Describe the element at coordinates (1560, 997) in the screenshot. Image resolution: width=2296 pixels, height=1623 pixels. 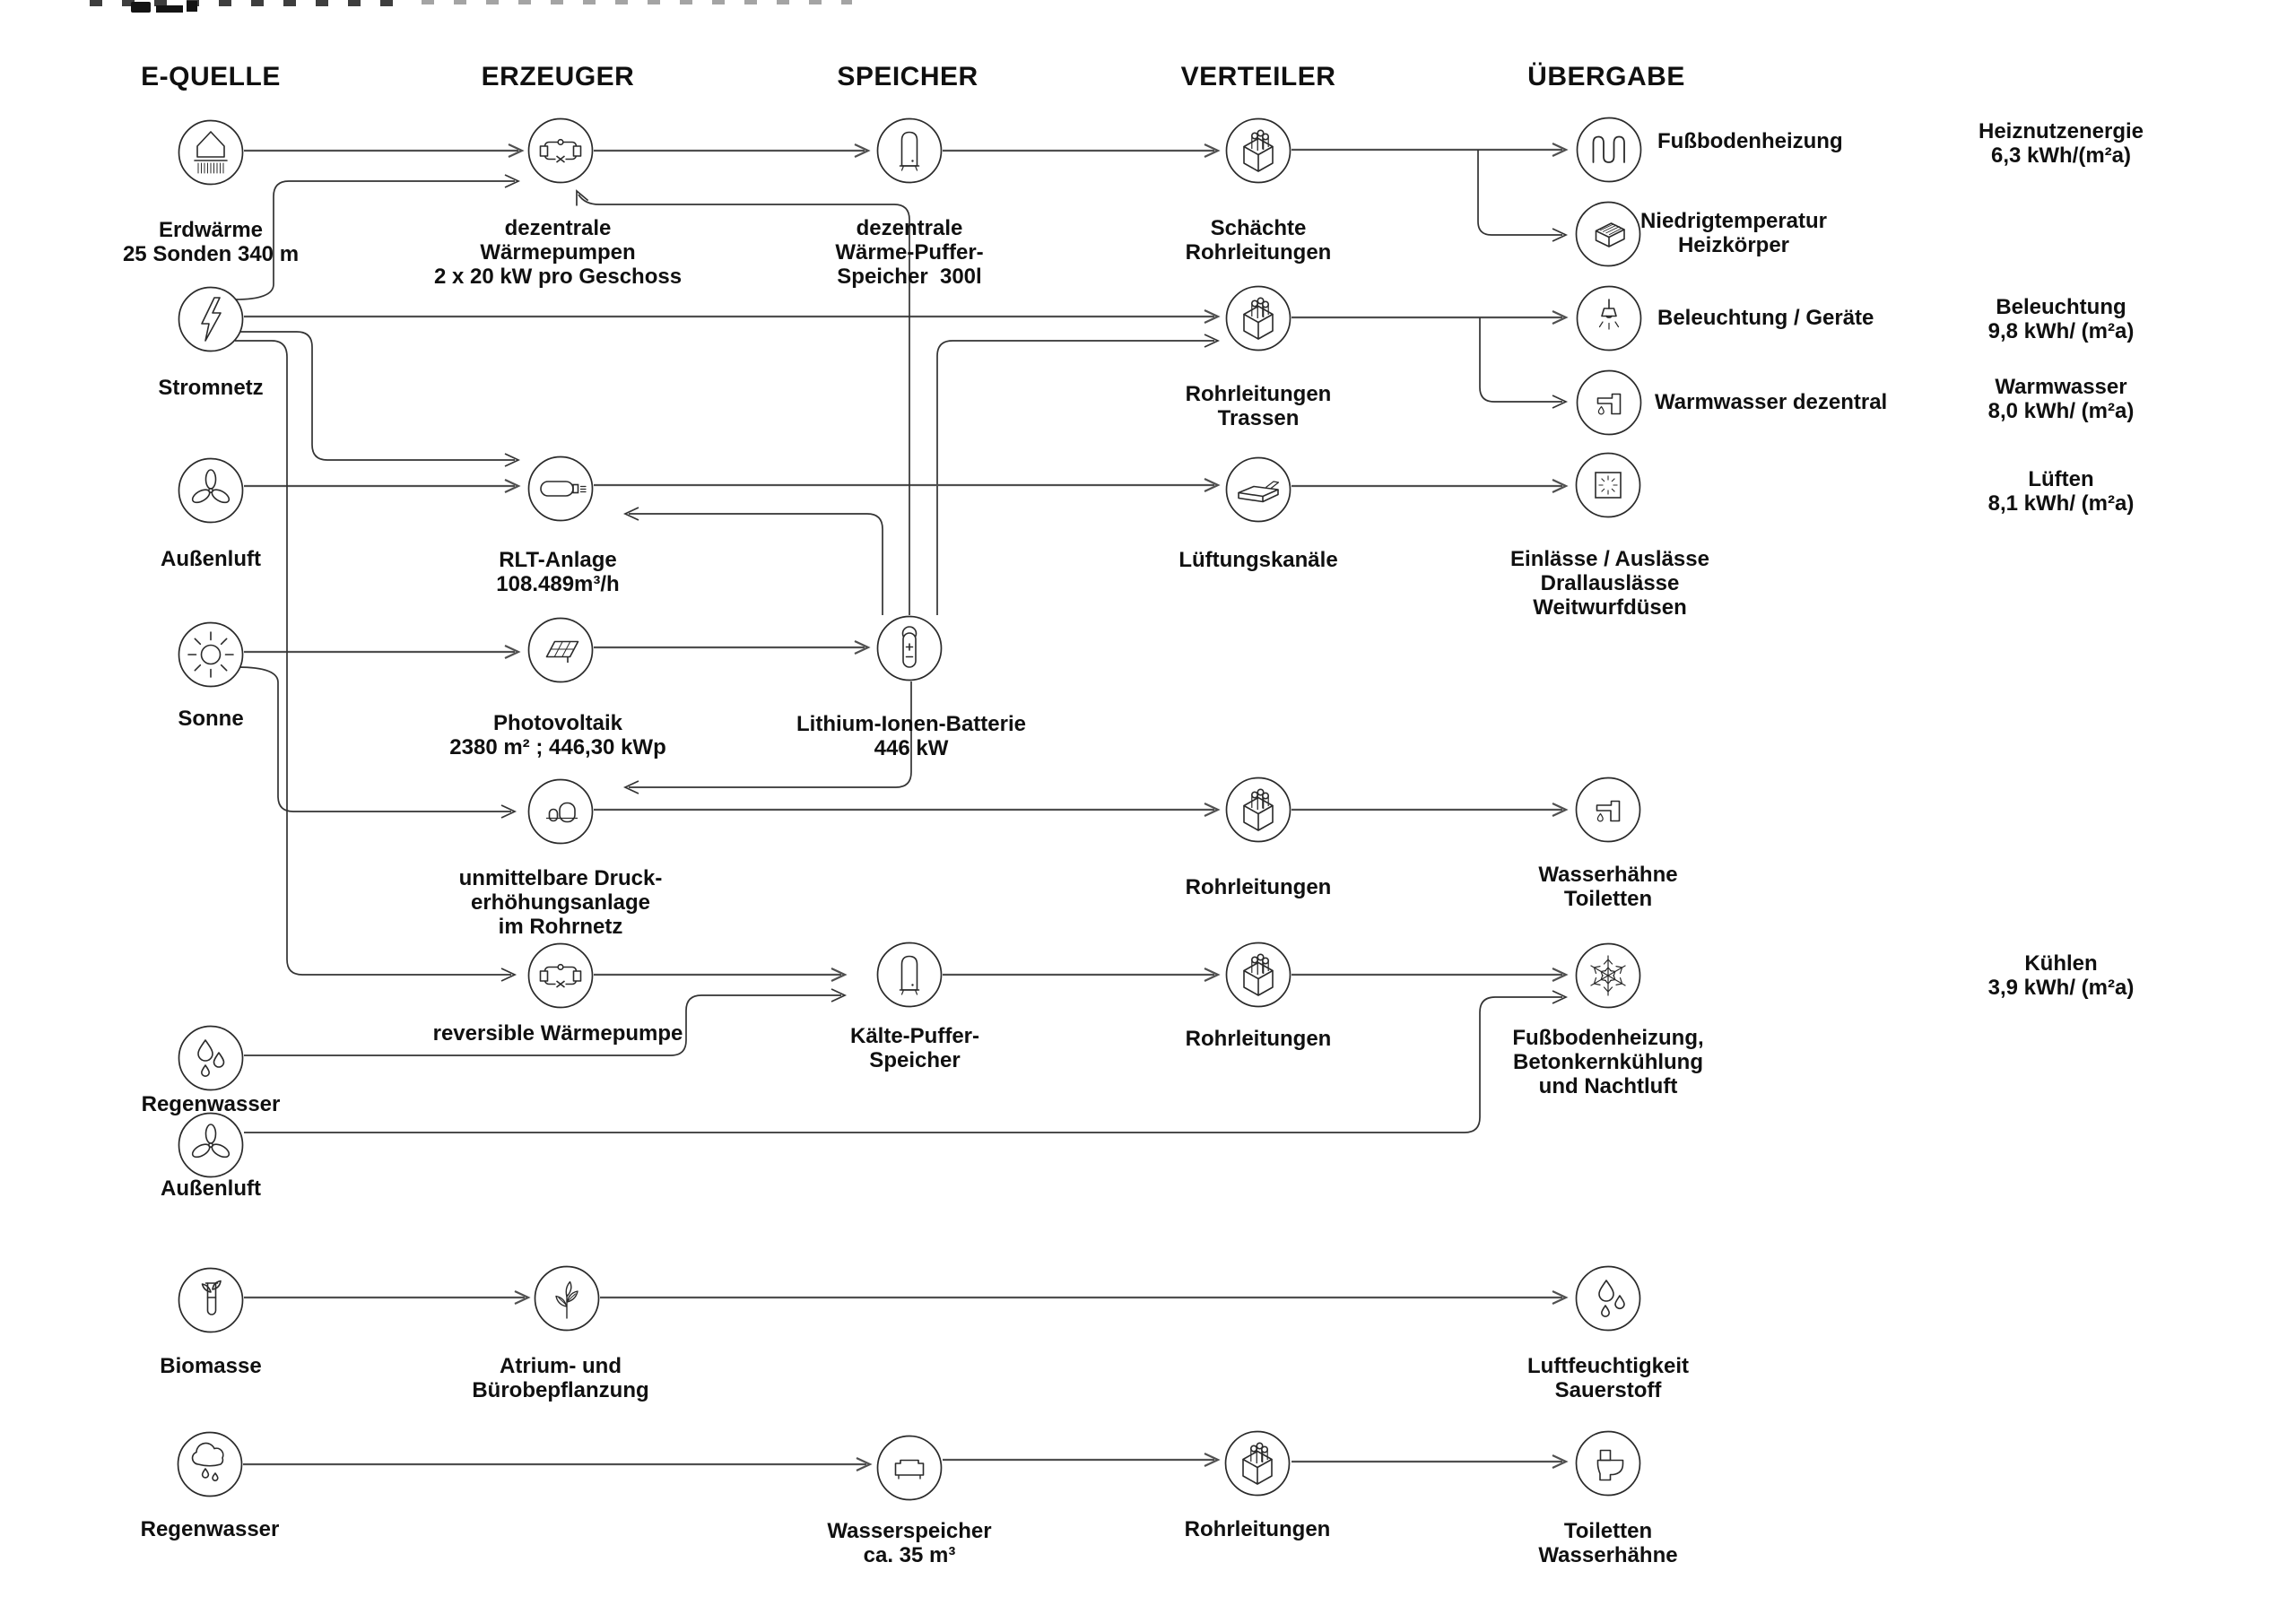
I see `arrowhead-aussenluft-to-kuehlen` at that location.